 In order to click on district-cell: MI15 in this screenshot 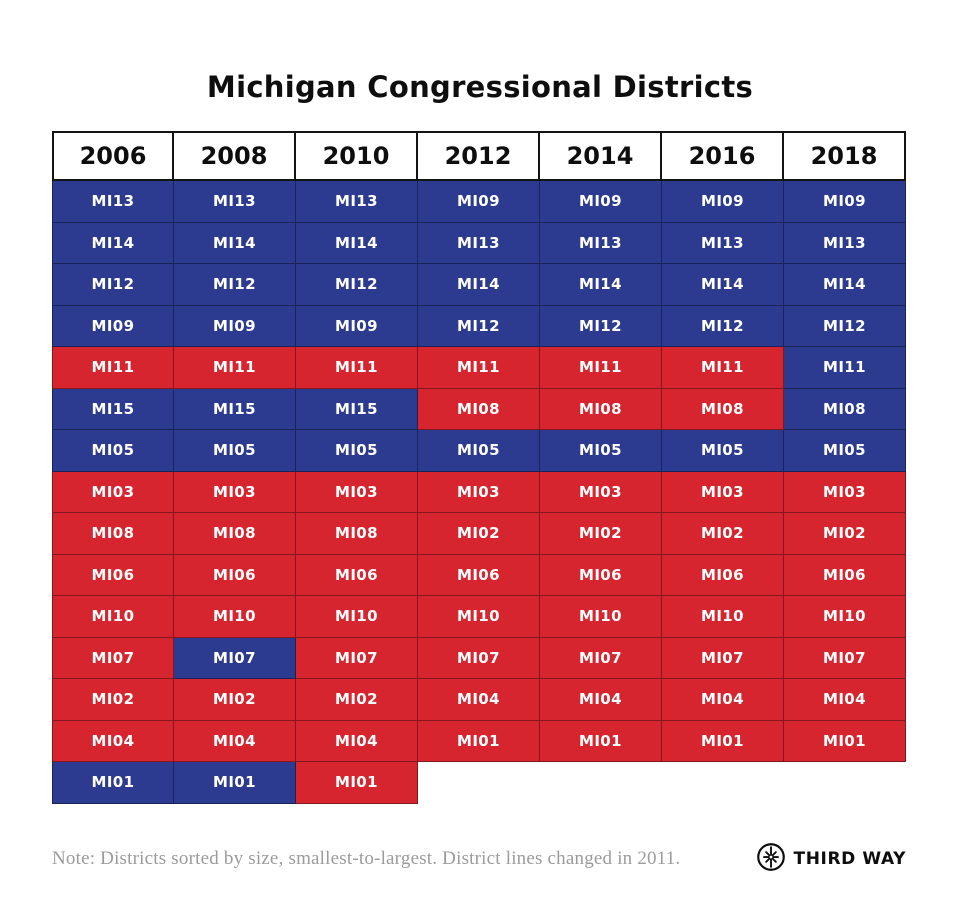, I will do `click(235, 409)`.